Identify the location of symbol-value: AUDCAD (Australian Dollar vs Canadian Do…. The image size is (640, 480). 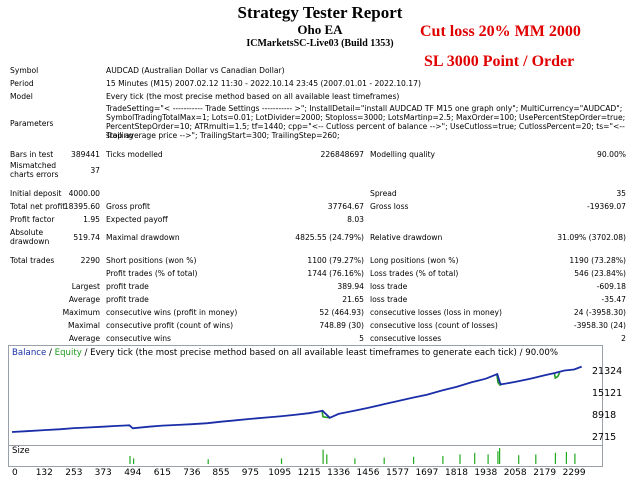
(195, 70).